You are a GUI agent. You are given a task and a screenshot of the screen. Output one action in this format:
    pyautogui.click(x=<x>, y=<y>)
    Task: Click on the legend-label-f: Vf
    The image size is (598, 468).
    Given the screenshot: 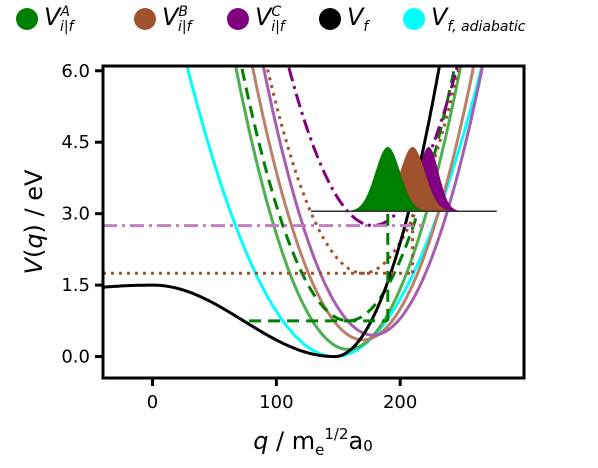 What is the action you would take?
    pyautogui.click(x=358, y=19)
    